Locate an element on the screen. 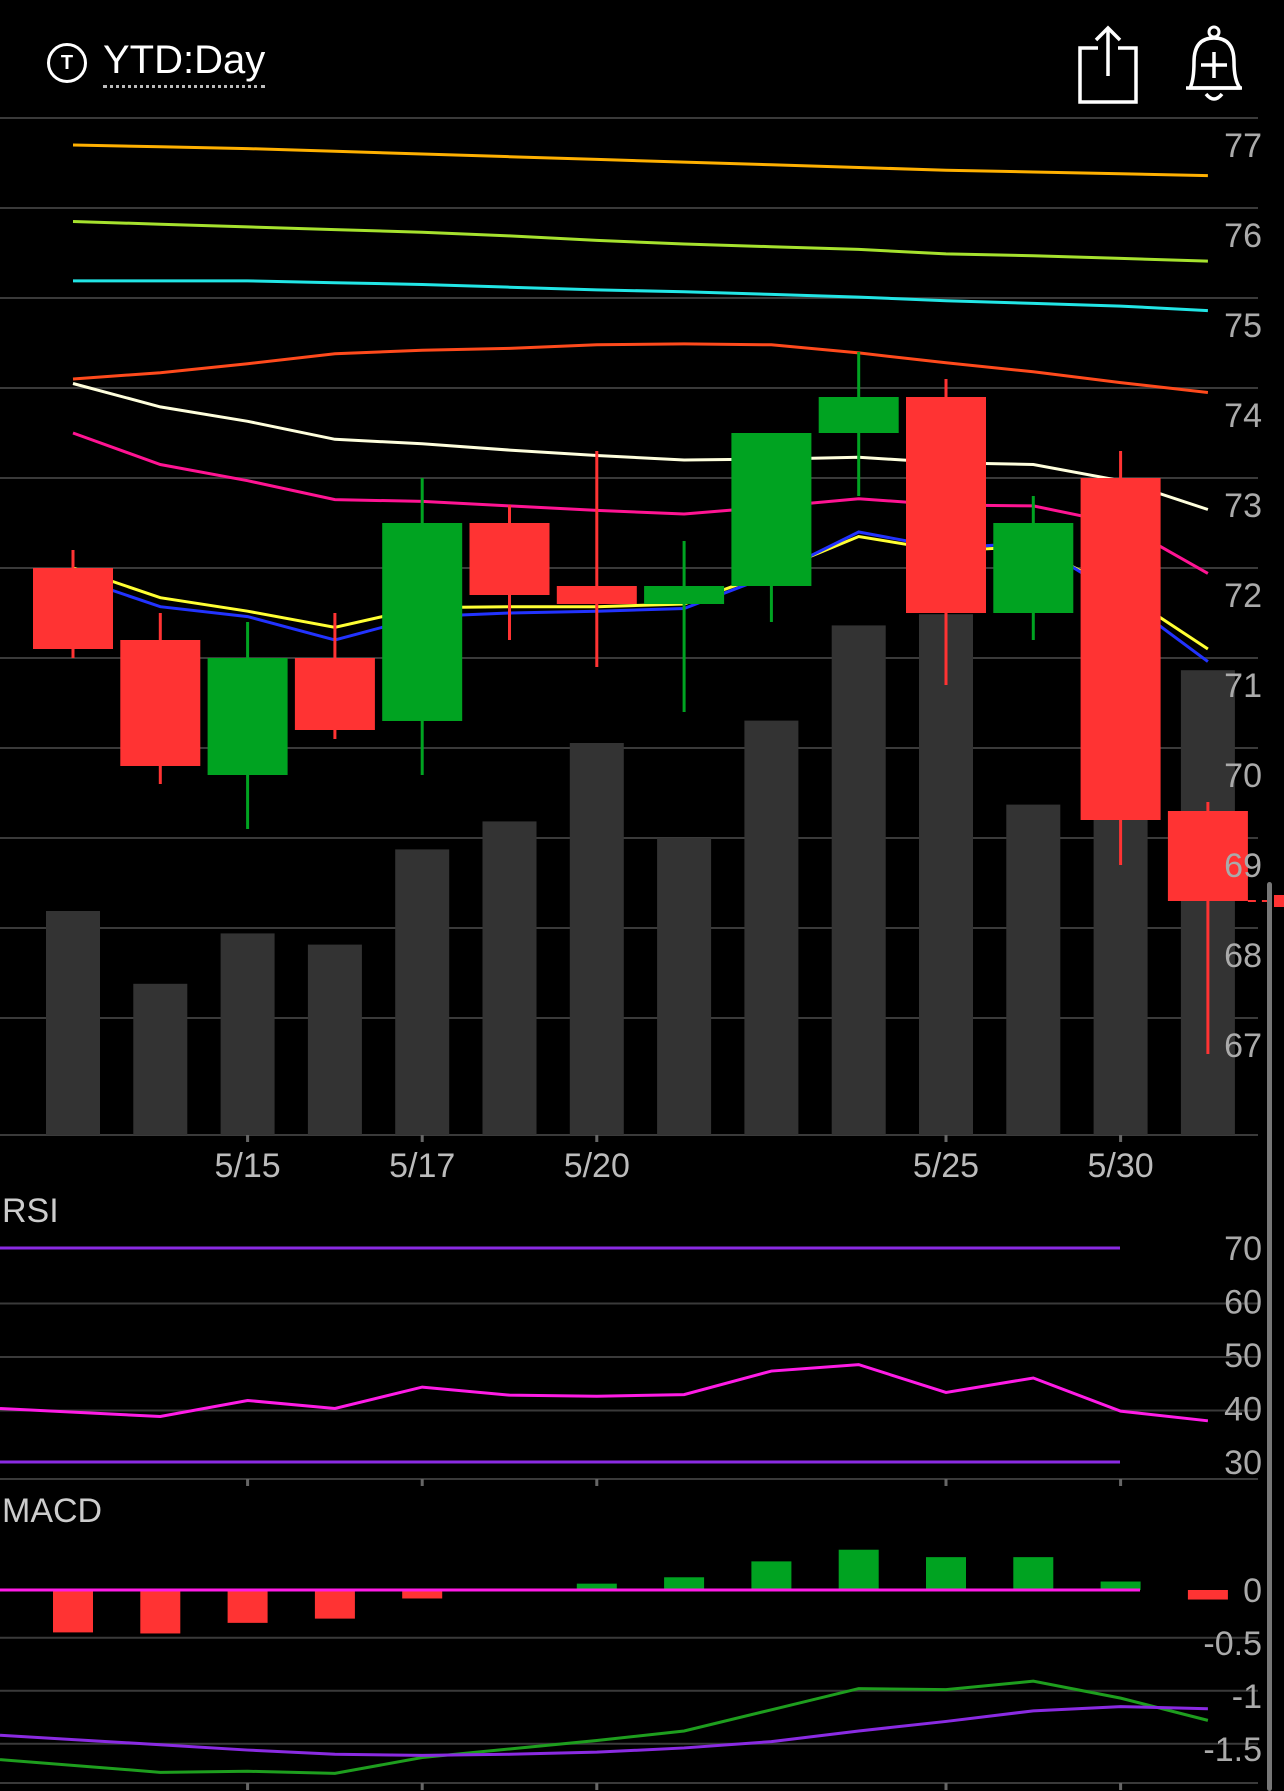  price-tick-label: 68 is located at coordinates (1243, 956).